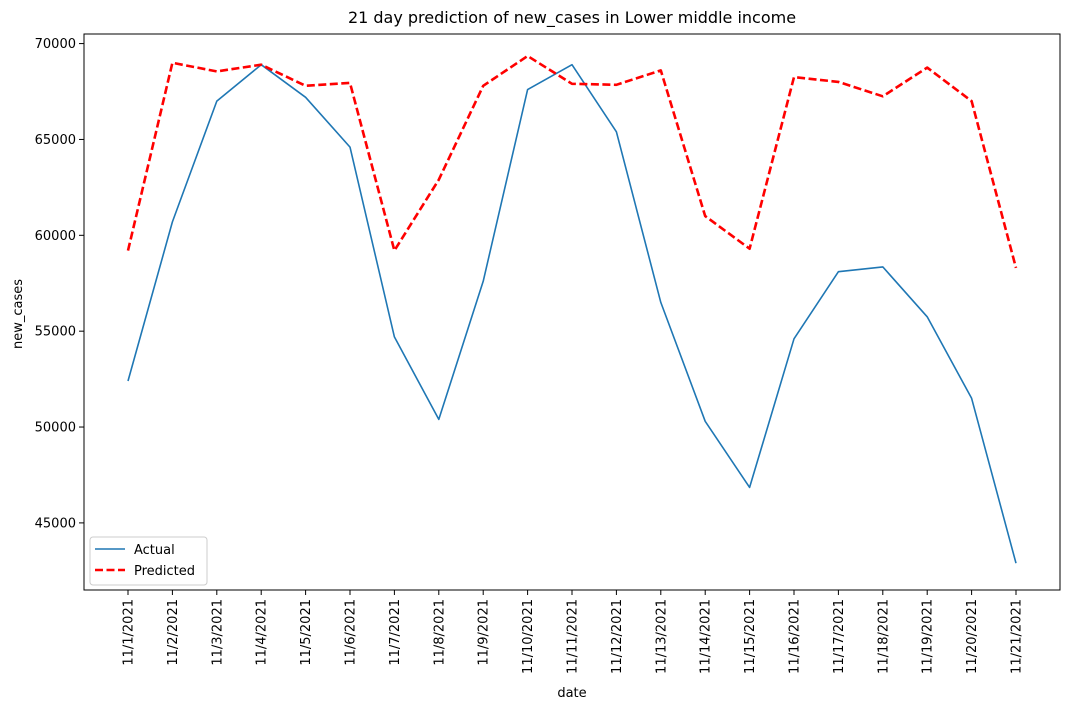  What do you see at coordinates (795, 636) in the screenshot?
I see `x-tick-label: 11/16/2021` at bounding box center [795, 636].